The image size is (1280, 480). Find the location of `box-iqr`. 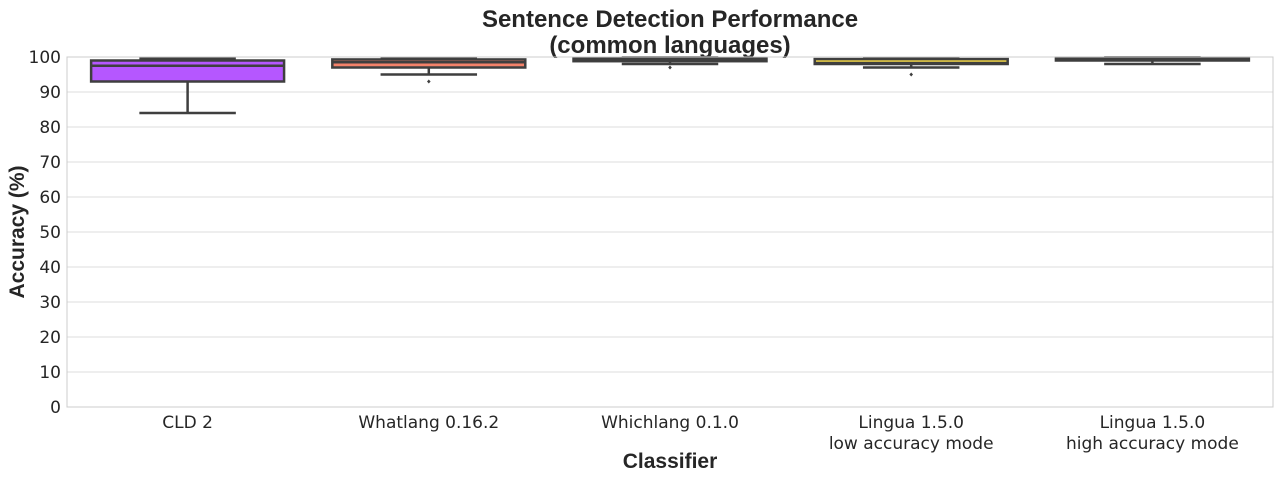

box-iqr is located at coordinates (187, 71).